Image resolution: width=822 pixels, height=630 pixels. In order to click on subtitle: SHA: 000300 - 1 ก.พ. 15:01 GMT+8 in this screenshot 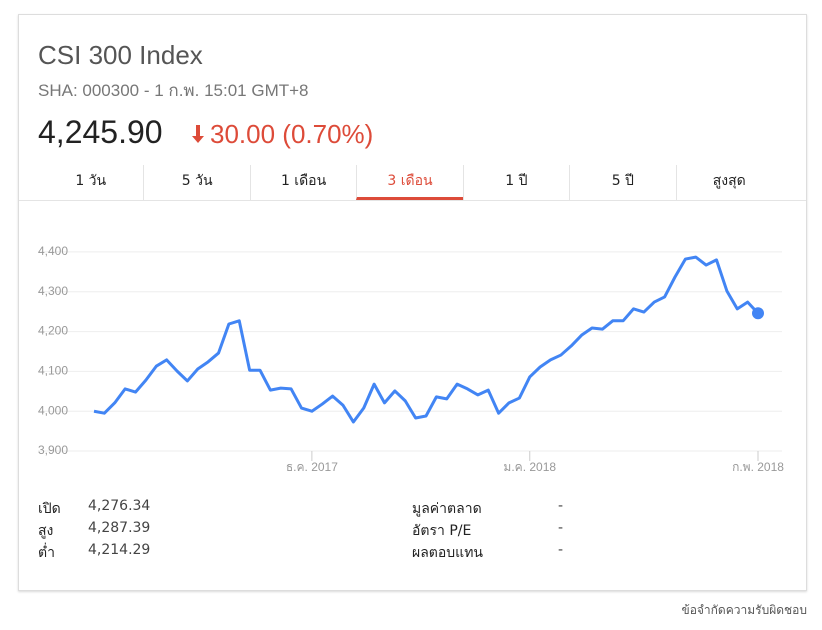, I will do `click(173, 90)`.